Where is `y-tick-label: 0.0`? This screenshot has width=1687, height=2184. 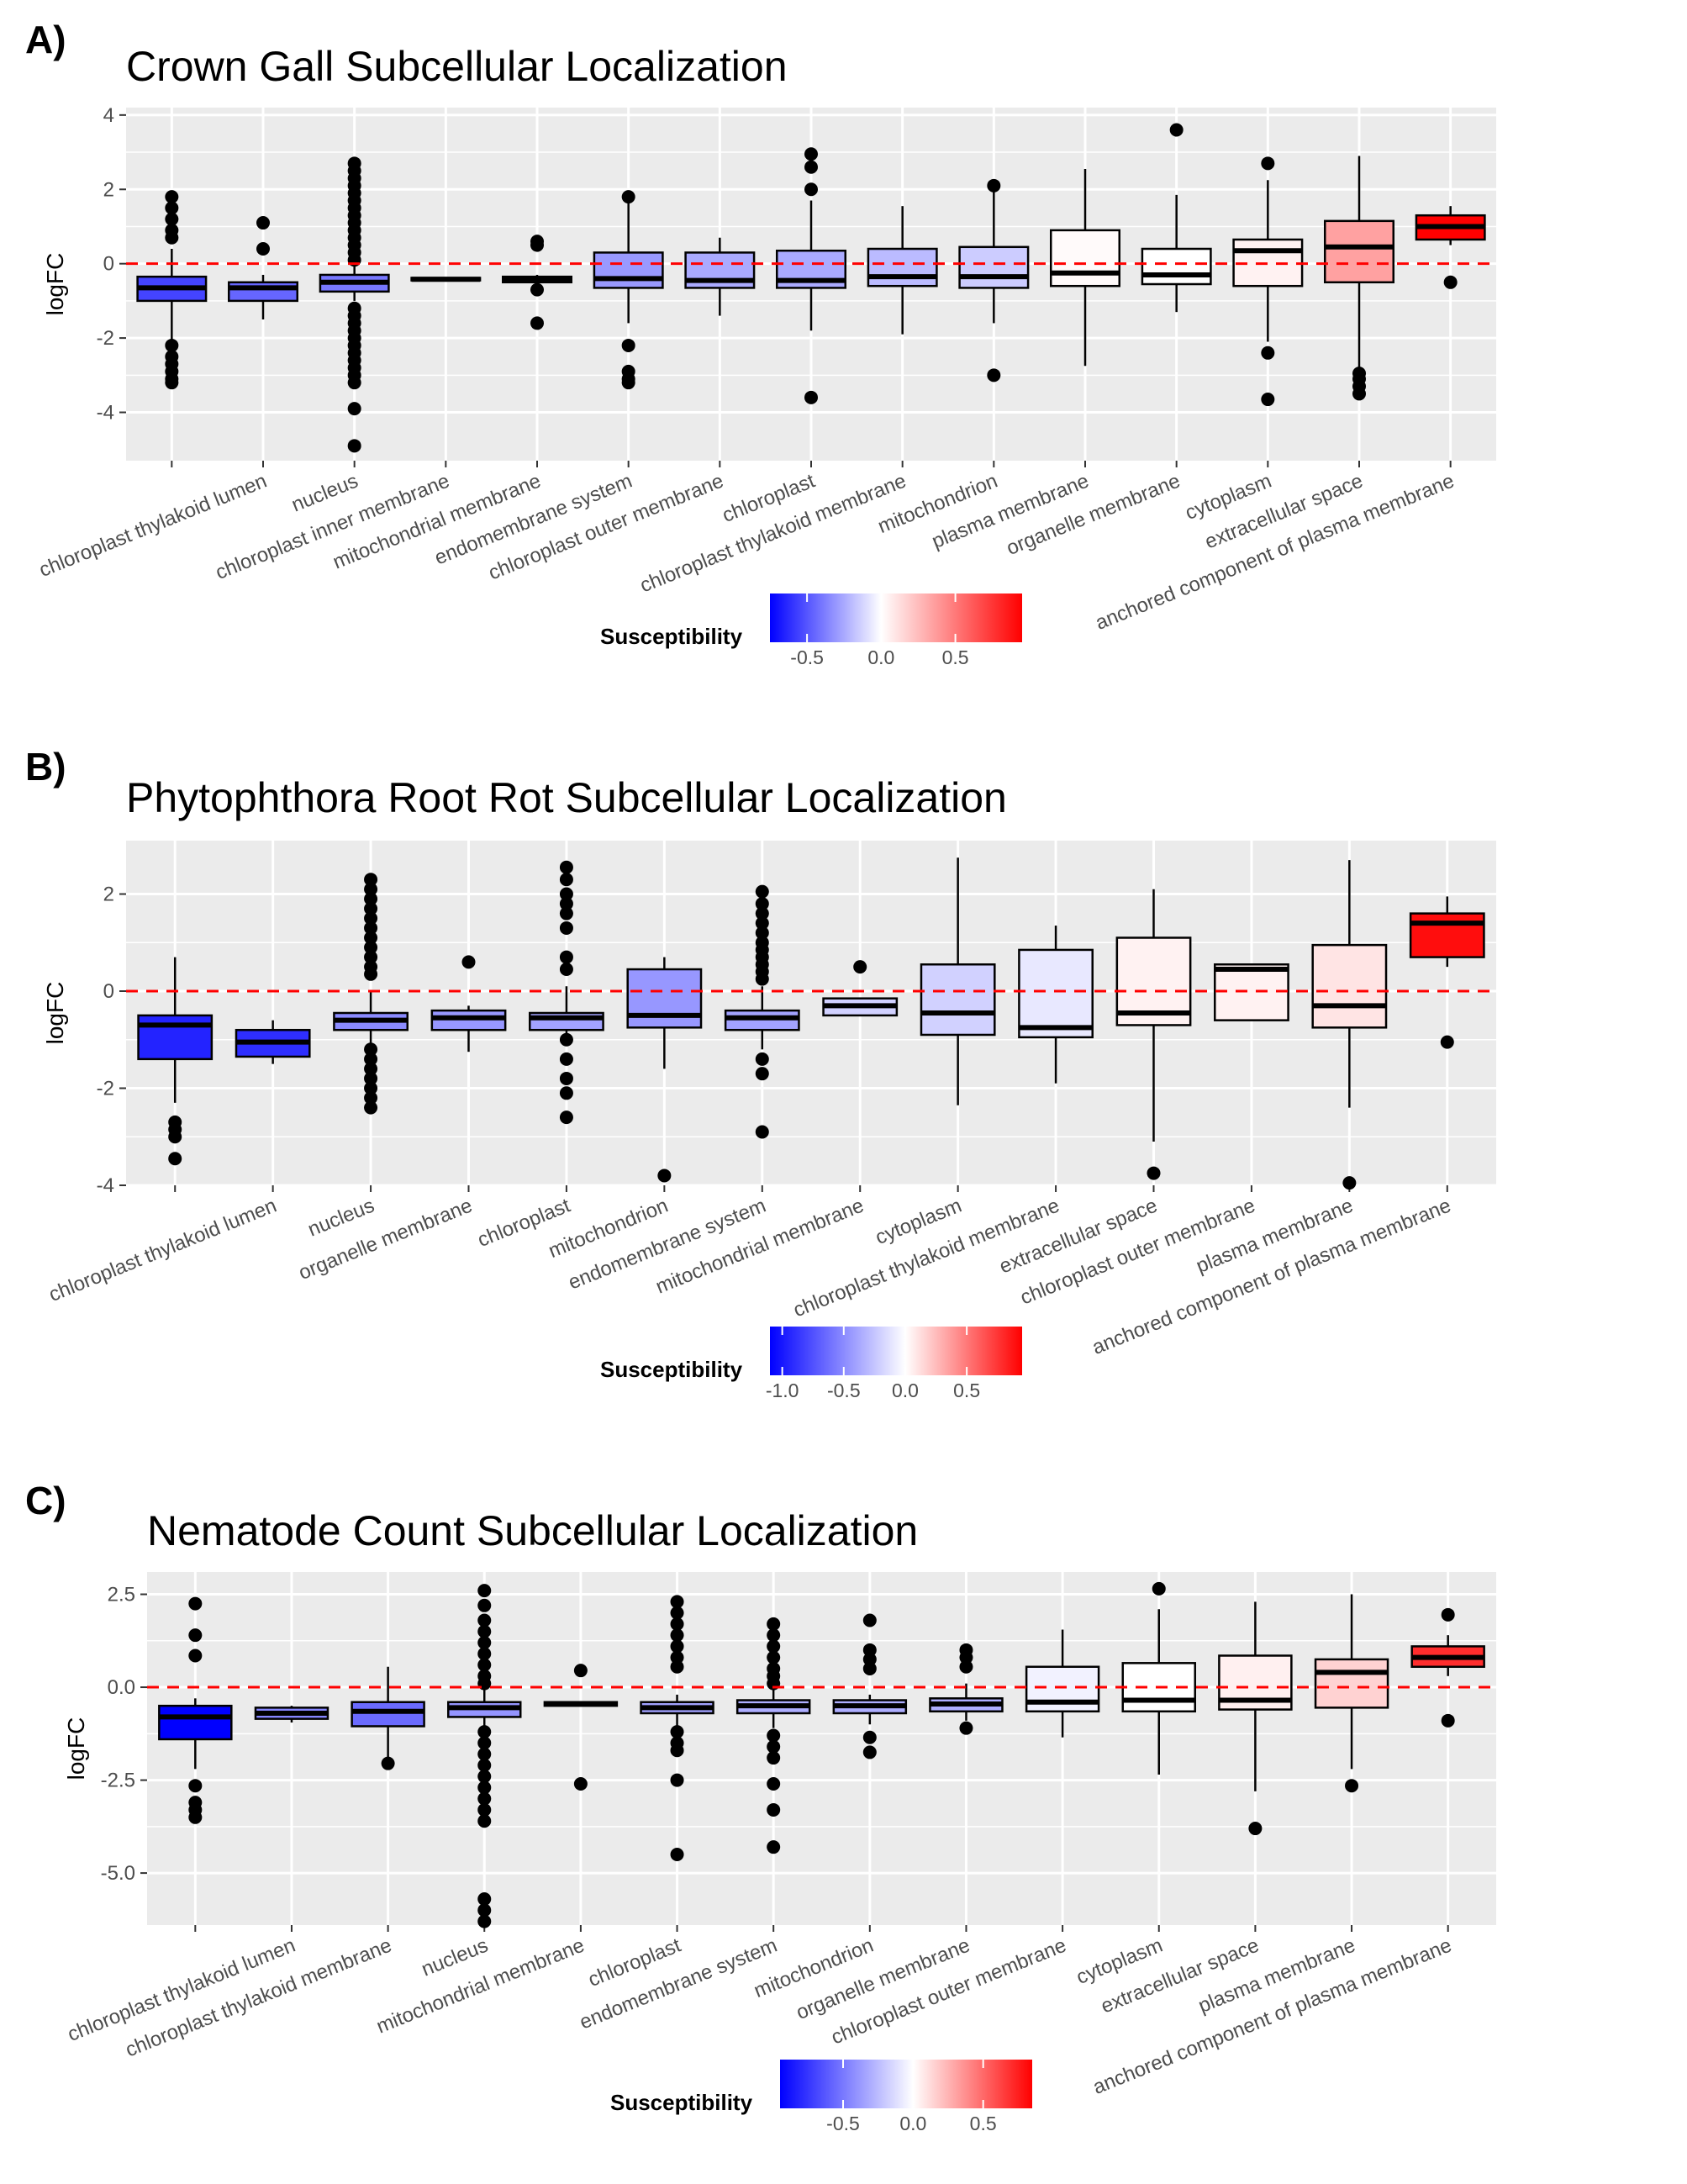 y-tick-label: 0.0 is located at coordinates (121, 1687).